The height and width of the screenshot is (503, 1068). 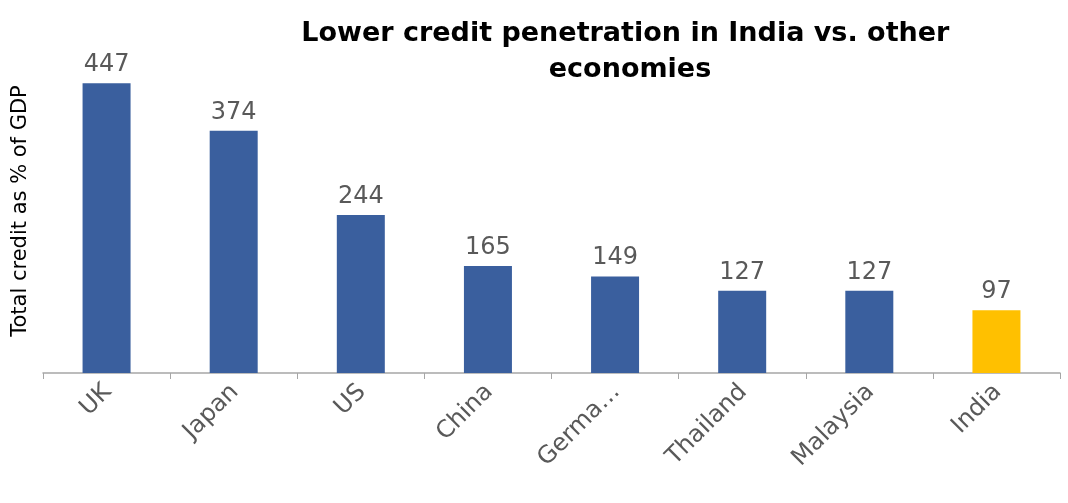 I want to click on data-label: 149, so click(x=615, y=256).